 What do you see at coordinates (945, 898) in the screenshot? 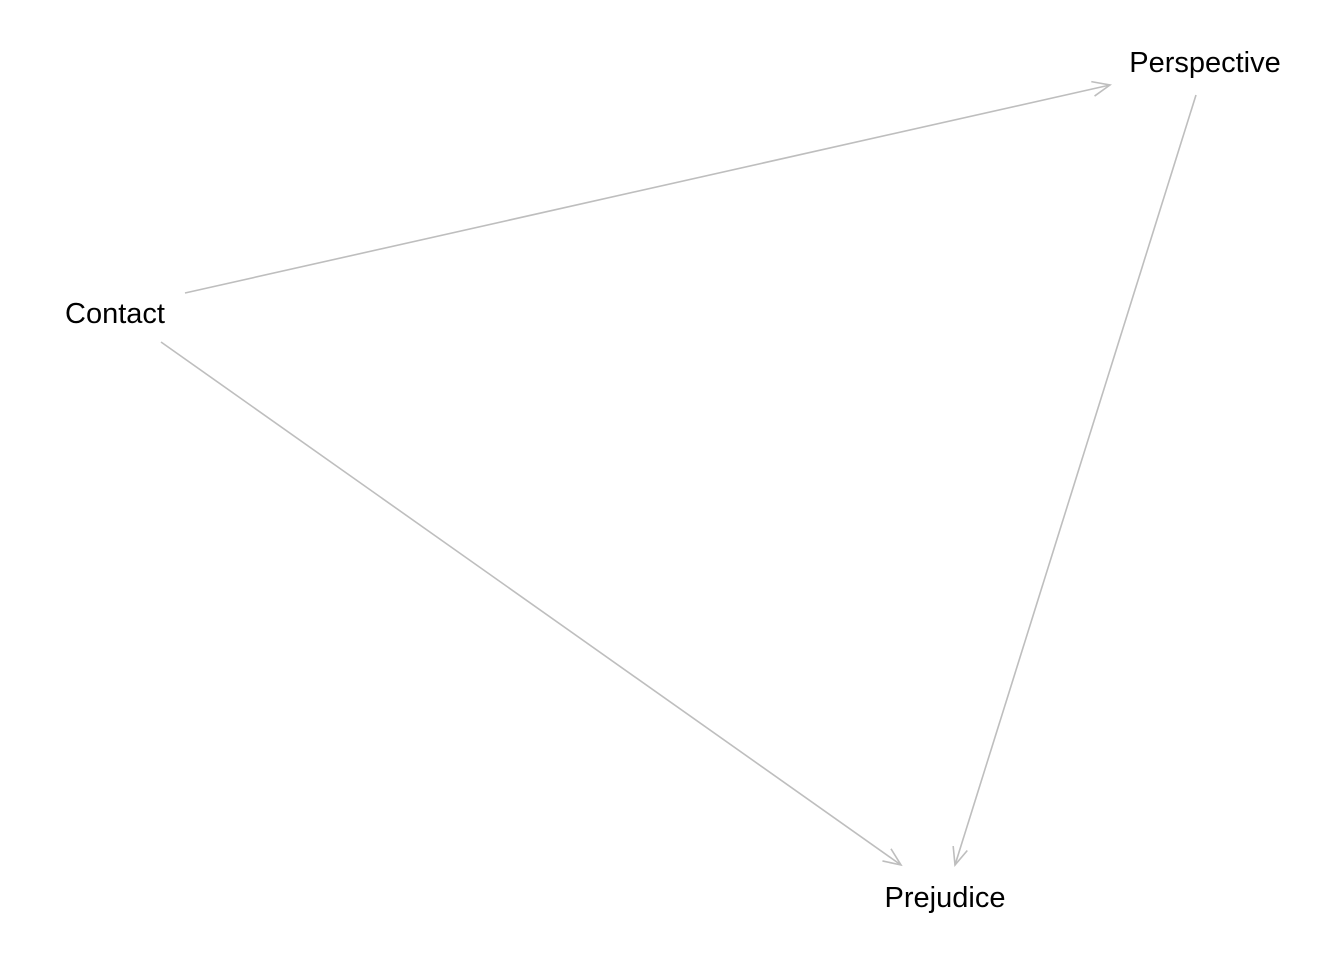
I see `node-prejudice-label: Prejudice` at bounding box center [945, 898].